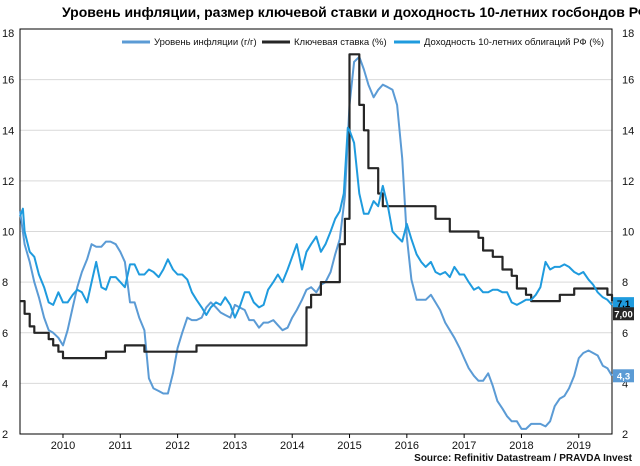 The width and height of the screenshot is (640, 466). I want to click on x-tick-label: 2010, so click(63, 446).